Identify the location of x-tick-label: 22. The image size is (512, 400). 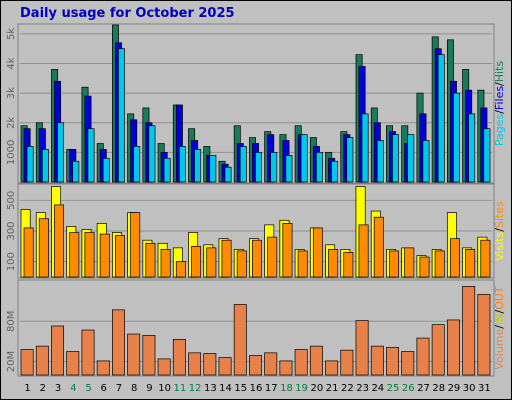
(347, 388).